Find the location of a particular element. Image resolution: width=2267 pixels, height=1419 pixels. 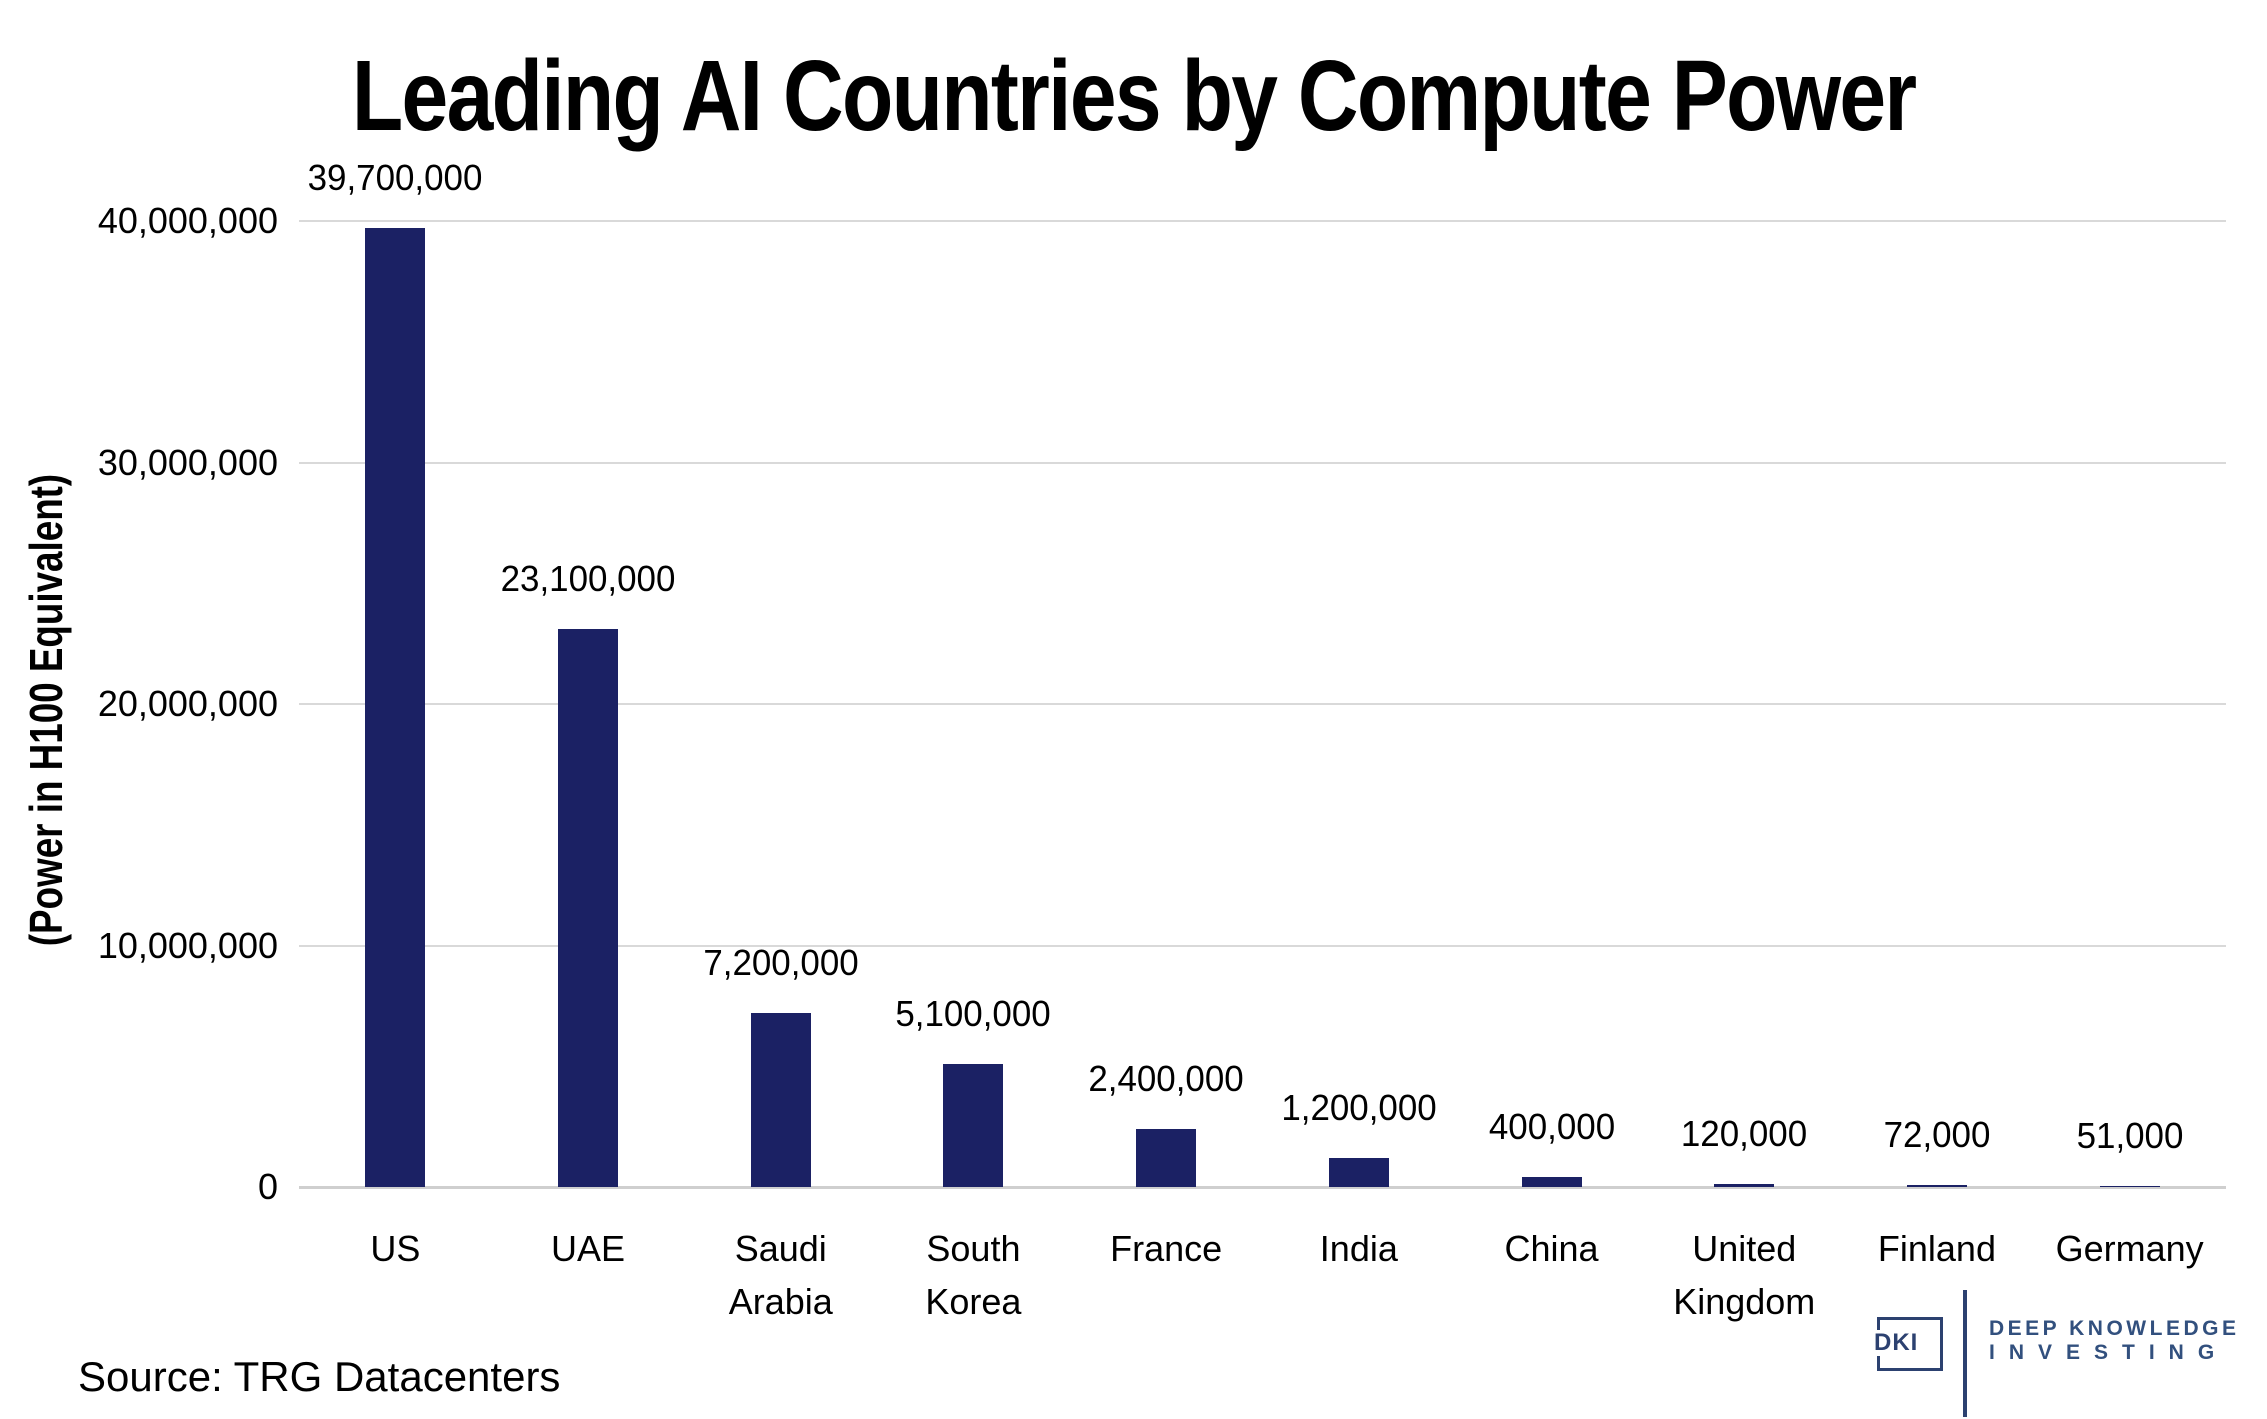

x-axis-label-line: South is located at coordinates (973, 1248).